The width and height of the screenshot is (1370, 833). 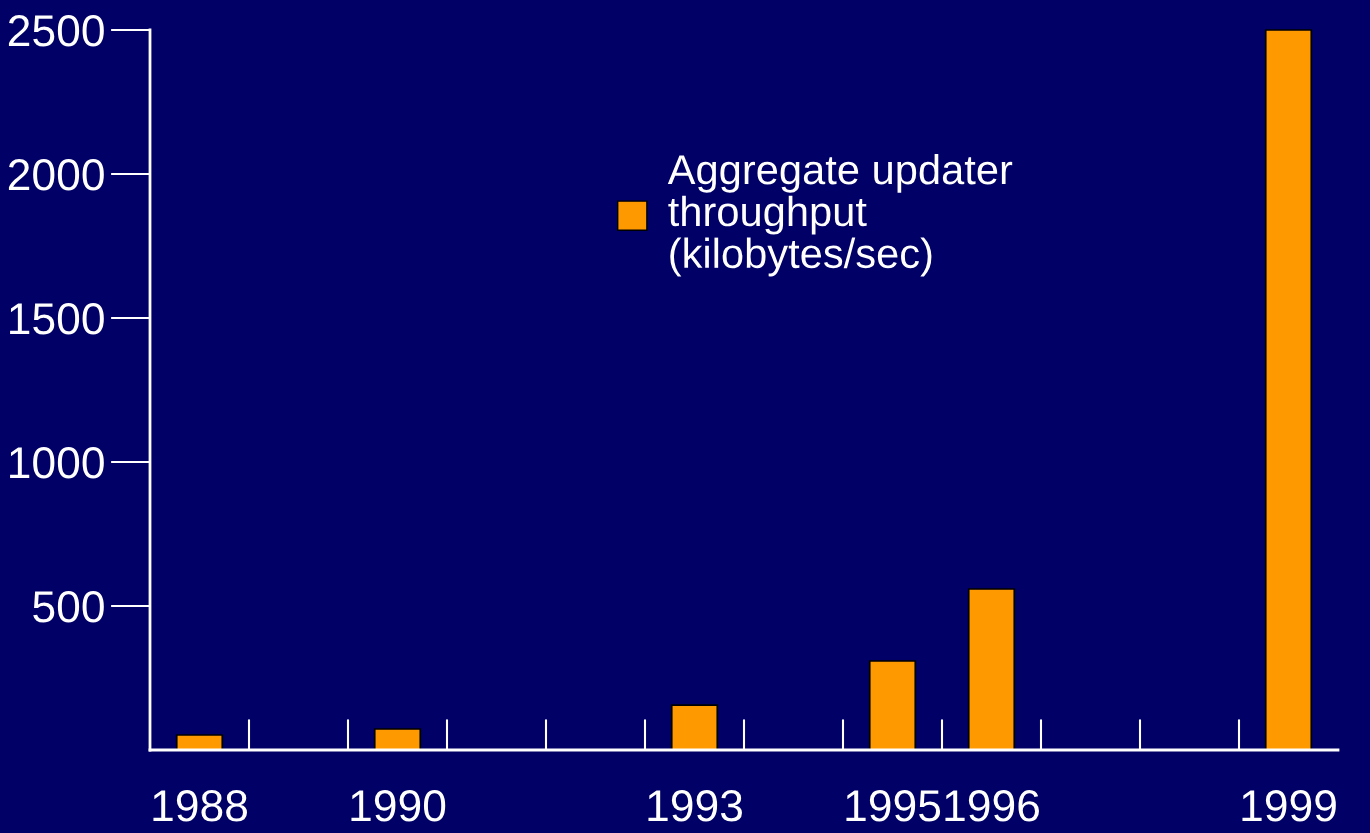 What do you see at coordinates (992, 806) in the screenshot?
I see `x-tick-label: 1996` at bounding box center [992, 806].